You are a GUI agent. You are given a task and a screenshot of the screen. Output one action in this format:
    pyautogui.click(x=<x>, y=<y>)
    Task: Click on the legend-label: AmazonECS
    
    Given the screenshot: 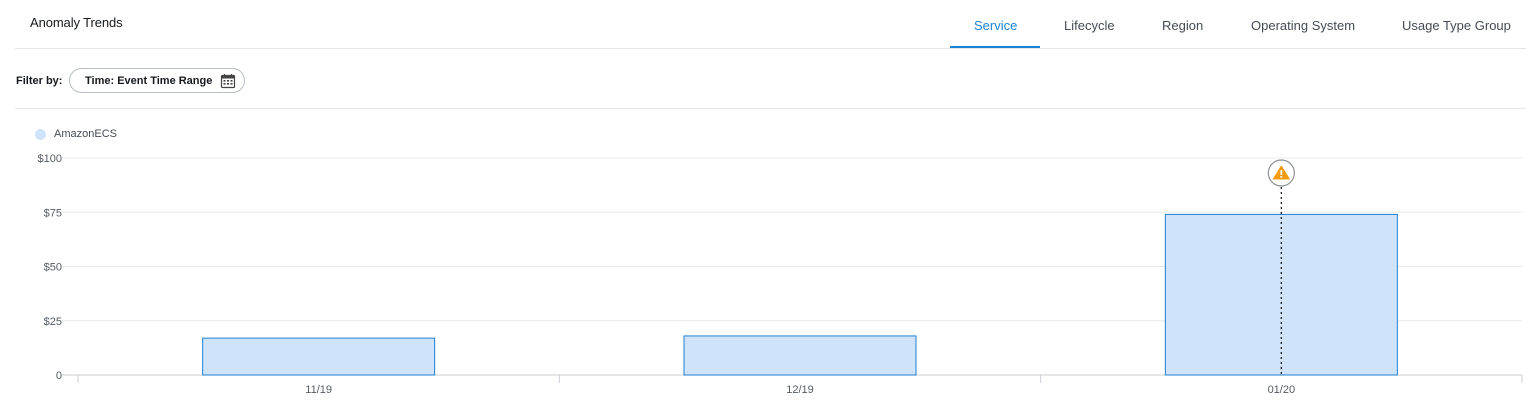 What is the action you would take?
    pyautogui.click(x=85, y=134)
    